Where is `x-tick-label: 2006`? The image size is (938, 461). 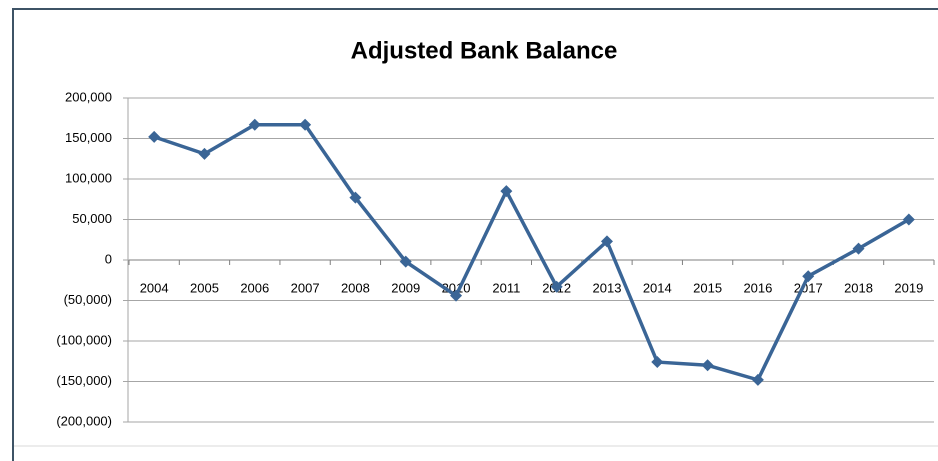
x-tick-label: 2006 is located at coordinates (254, 287).